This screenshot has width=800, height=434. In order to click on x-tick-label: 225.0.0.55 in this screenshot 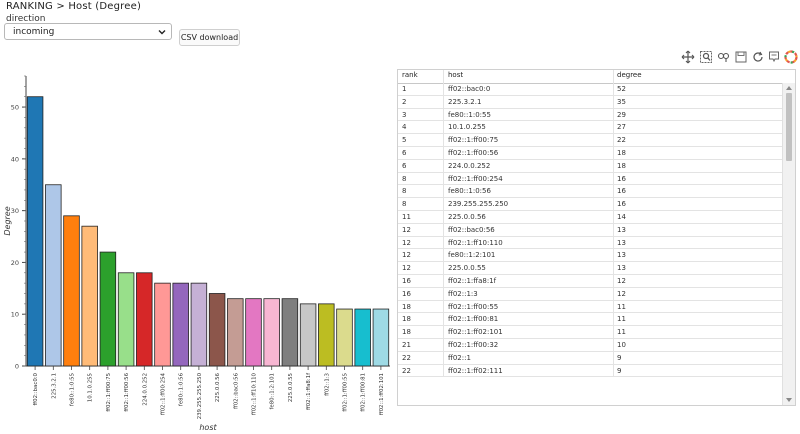, I will do `click(291, 387)`.